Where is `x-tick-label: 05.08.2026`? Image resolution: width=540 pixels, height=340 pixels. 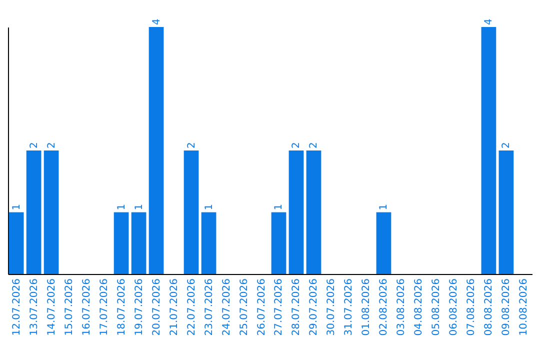
x-tick-label: 05.08.2026 is located at coordinates (436, 307).